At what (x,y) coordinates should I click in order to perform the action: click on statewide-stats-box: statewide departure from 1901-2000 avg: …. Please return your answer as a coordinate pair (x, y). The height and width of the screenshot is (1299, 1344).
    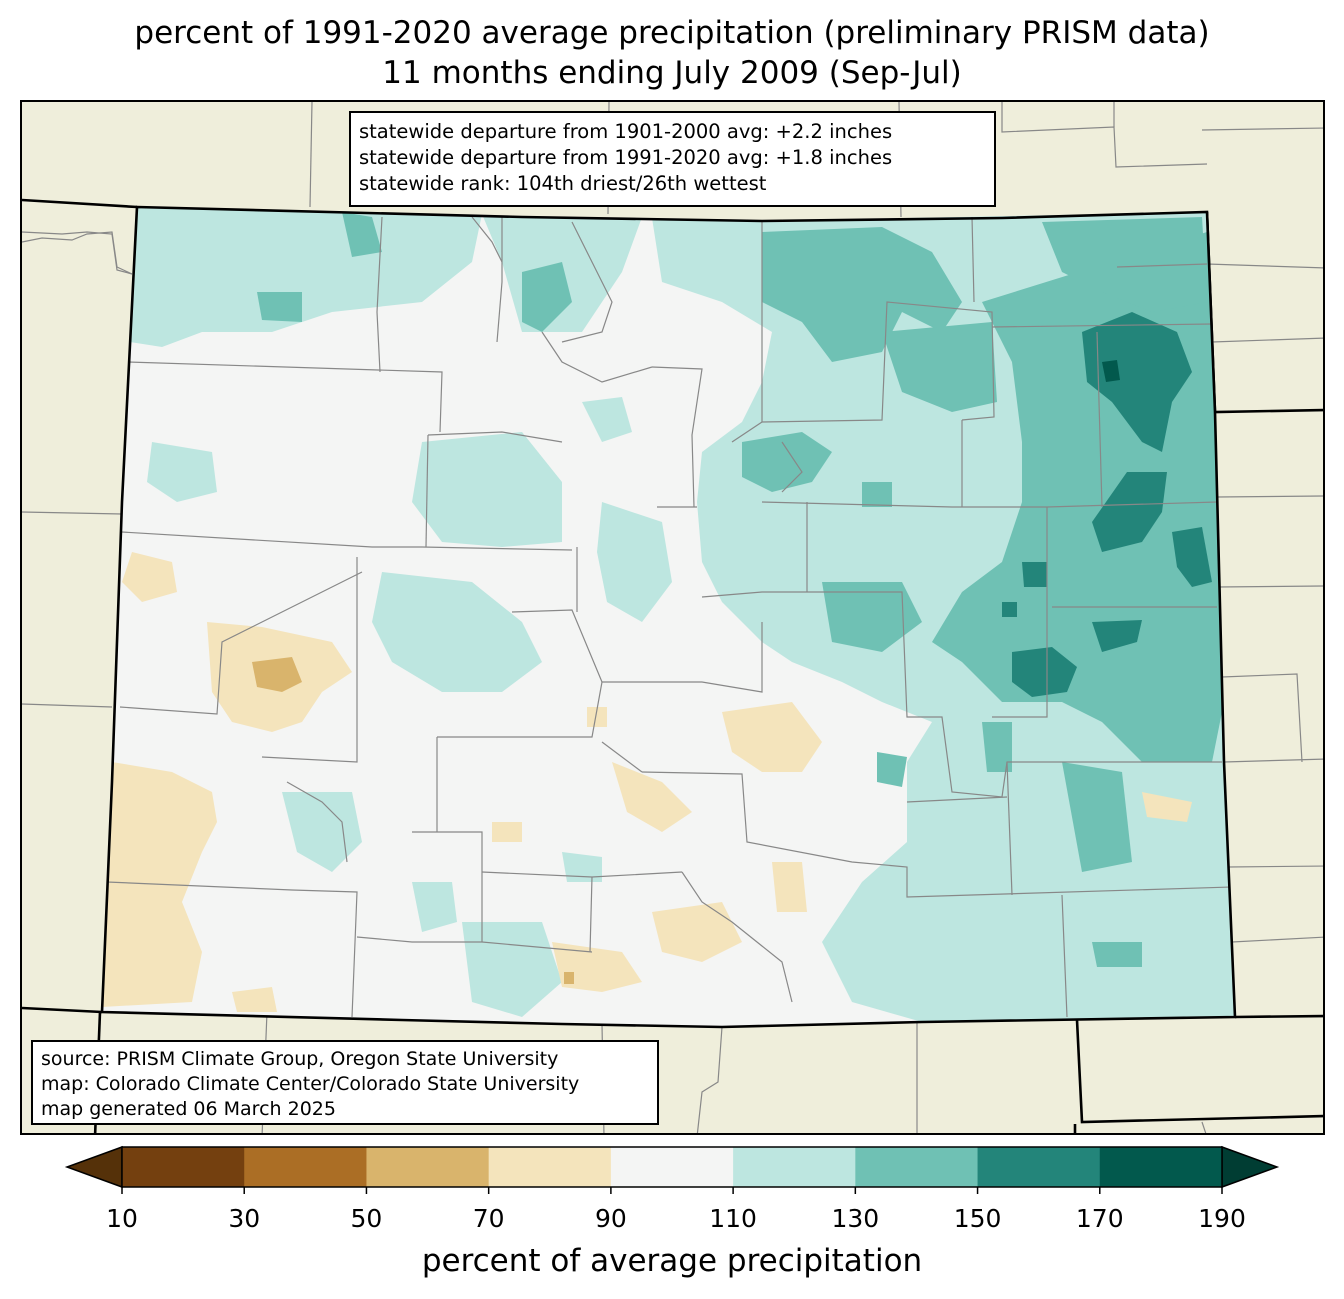
    Looking at the image, I should click on (672, 159).